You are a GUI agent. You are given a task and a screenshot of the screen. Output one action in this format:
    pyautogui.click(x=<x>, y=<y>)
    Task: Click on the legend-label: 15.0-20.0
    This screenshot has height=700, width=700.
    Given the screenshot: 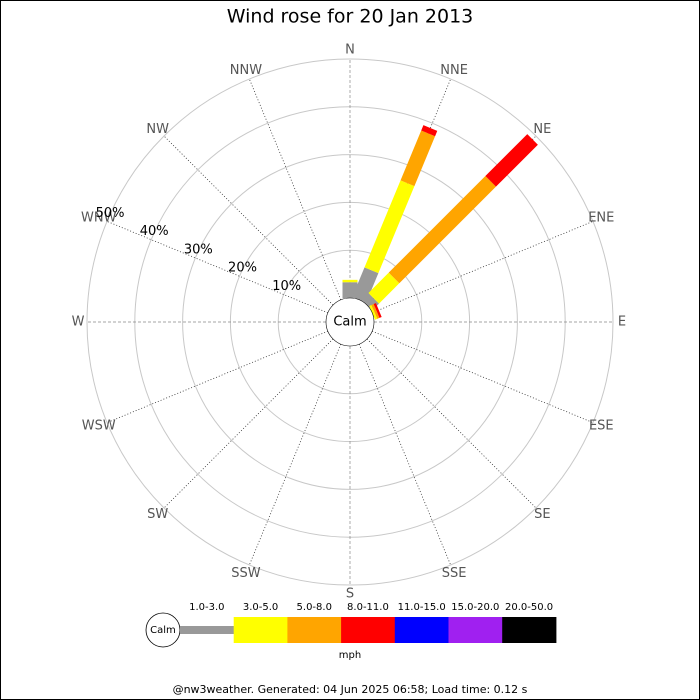 What is the action you would take?
    pyautogui.click(x=475, y=607)
    